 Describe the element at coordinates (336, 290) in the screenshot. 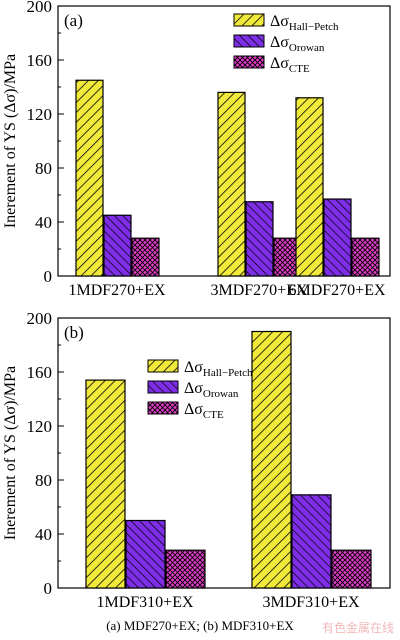

I see `x-category-label: 6MDF270+EX` at that location.